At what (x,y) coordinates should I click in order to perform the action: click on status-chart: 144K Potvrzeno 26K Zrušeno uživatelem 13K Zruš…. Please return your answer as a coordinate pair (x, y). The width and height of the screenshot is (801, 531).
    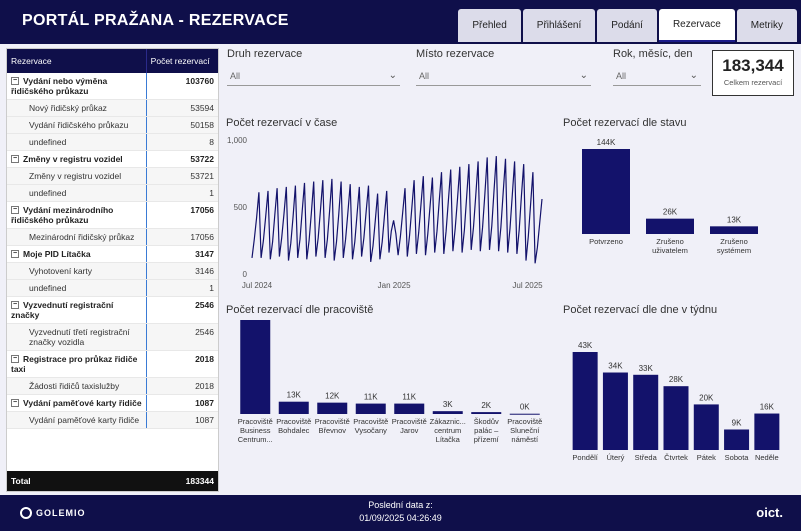
    Looking at the image, I should click on (684, 221).